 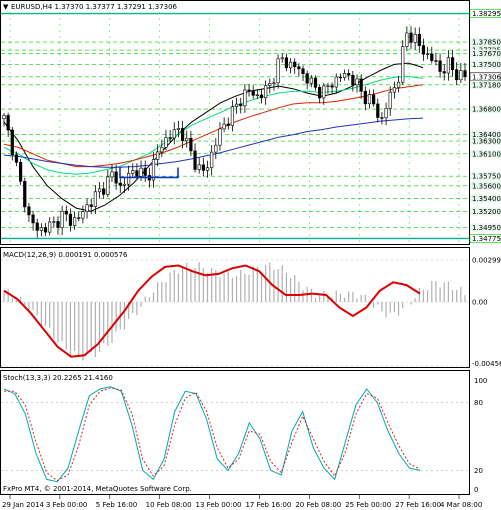 What do you see at coordinates (149, 173) in the screenshot?
I see `range-marker` at bounding box center [149, 173].